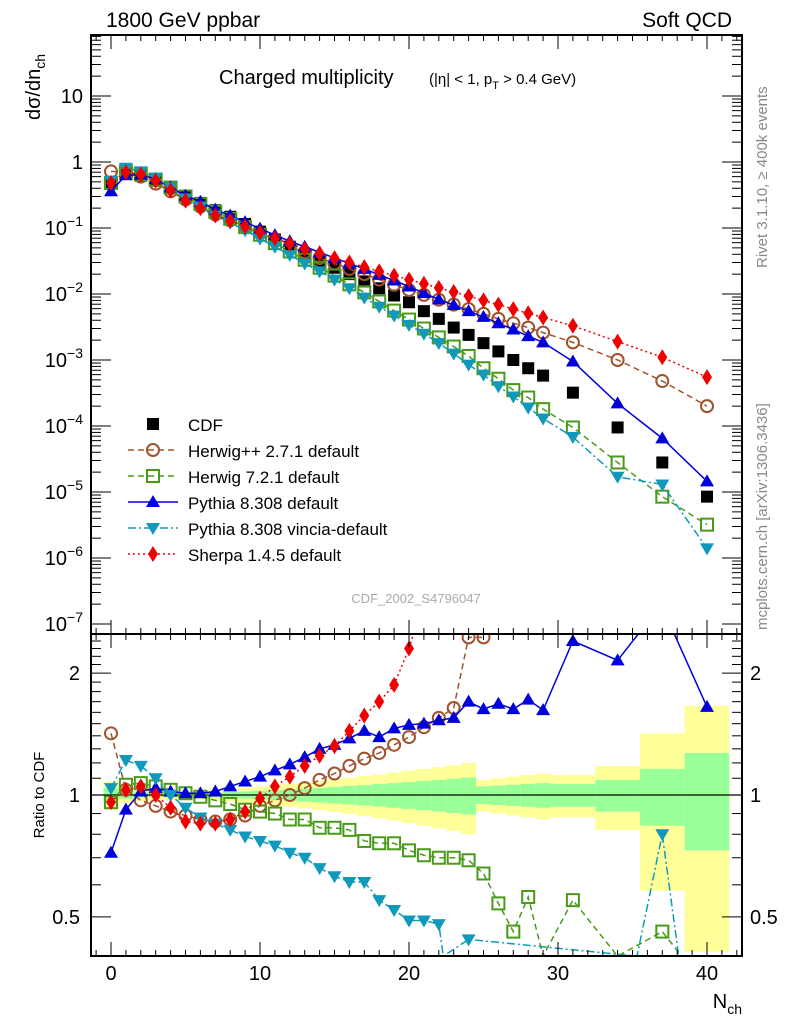  Describe the element at coordinates (74, 674) in the screenshot. I see `ratio-y-tick-label-left: 2` at that location.